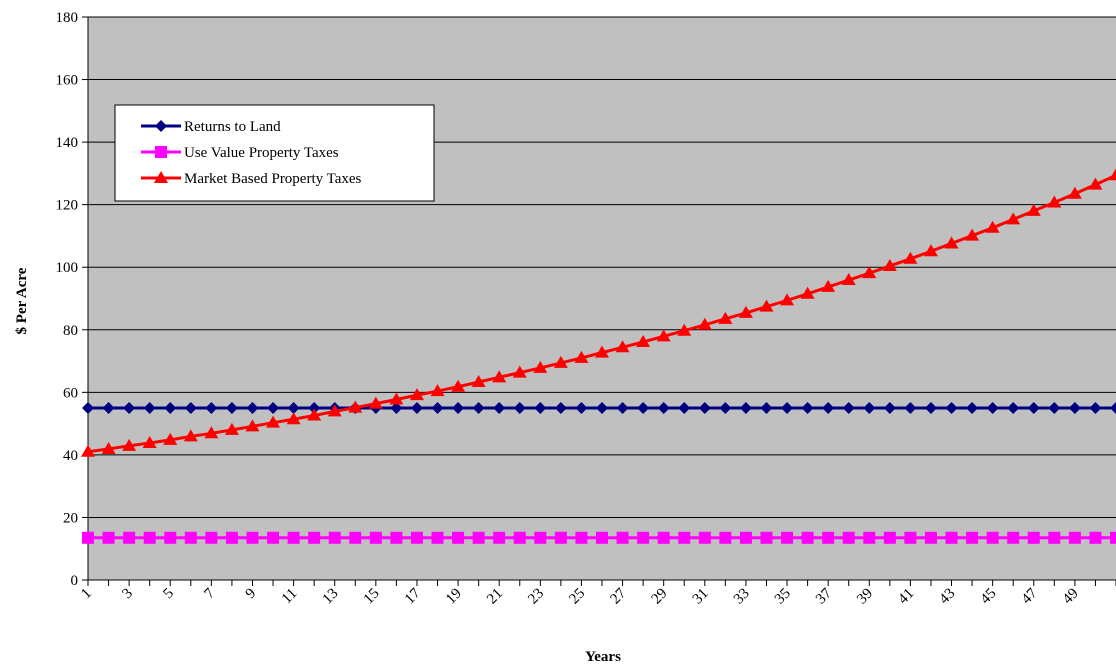 The image size is (1116, 665). Describe the element at coordinates (273, 179) in the screenshot. I see `legend-entry-label: Market Based Property Taxes` at that location.